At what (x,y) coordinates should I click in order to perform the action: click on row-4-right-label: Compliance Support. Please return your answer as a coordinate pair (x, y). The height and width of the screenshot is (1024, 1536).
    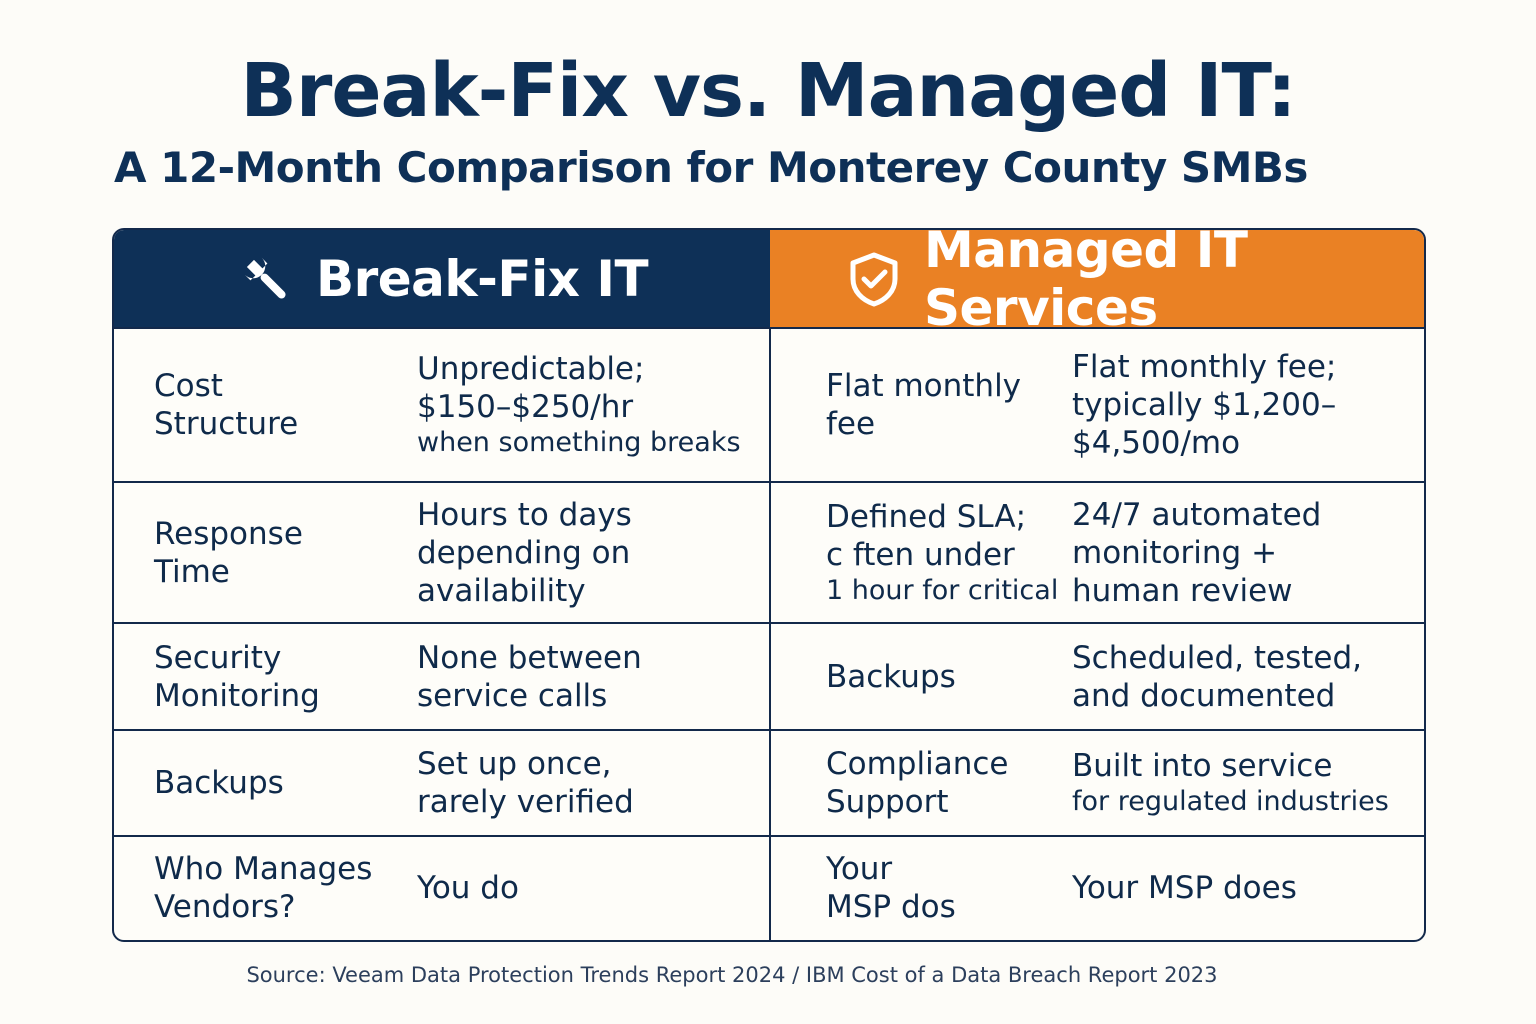
    Looking at the image, I should click on (917, 783).